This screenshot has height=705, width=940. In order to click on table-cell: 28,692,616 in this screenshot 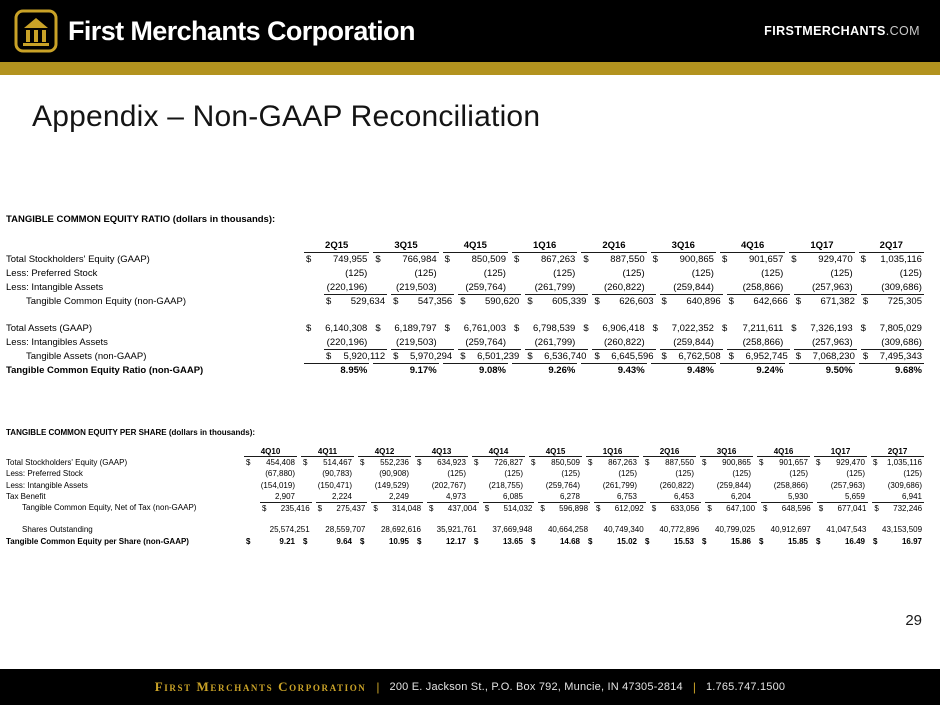, I will do `click(401, 530)`.